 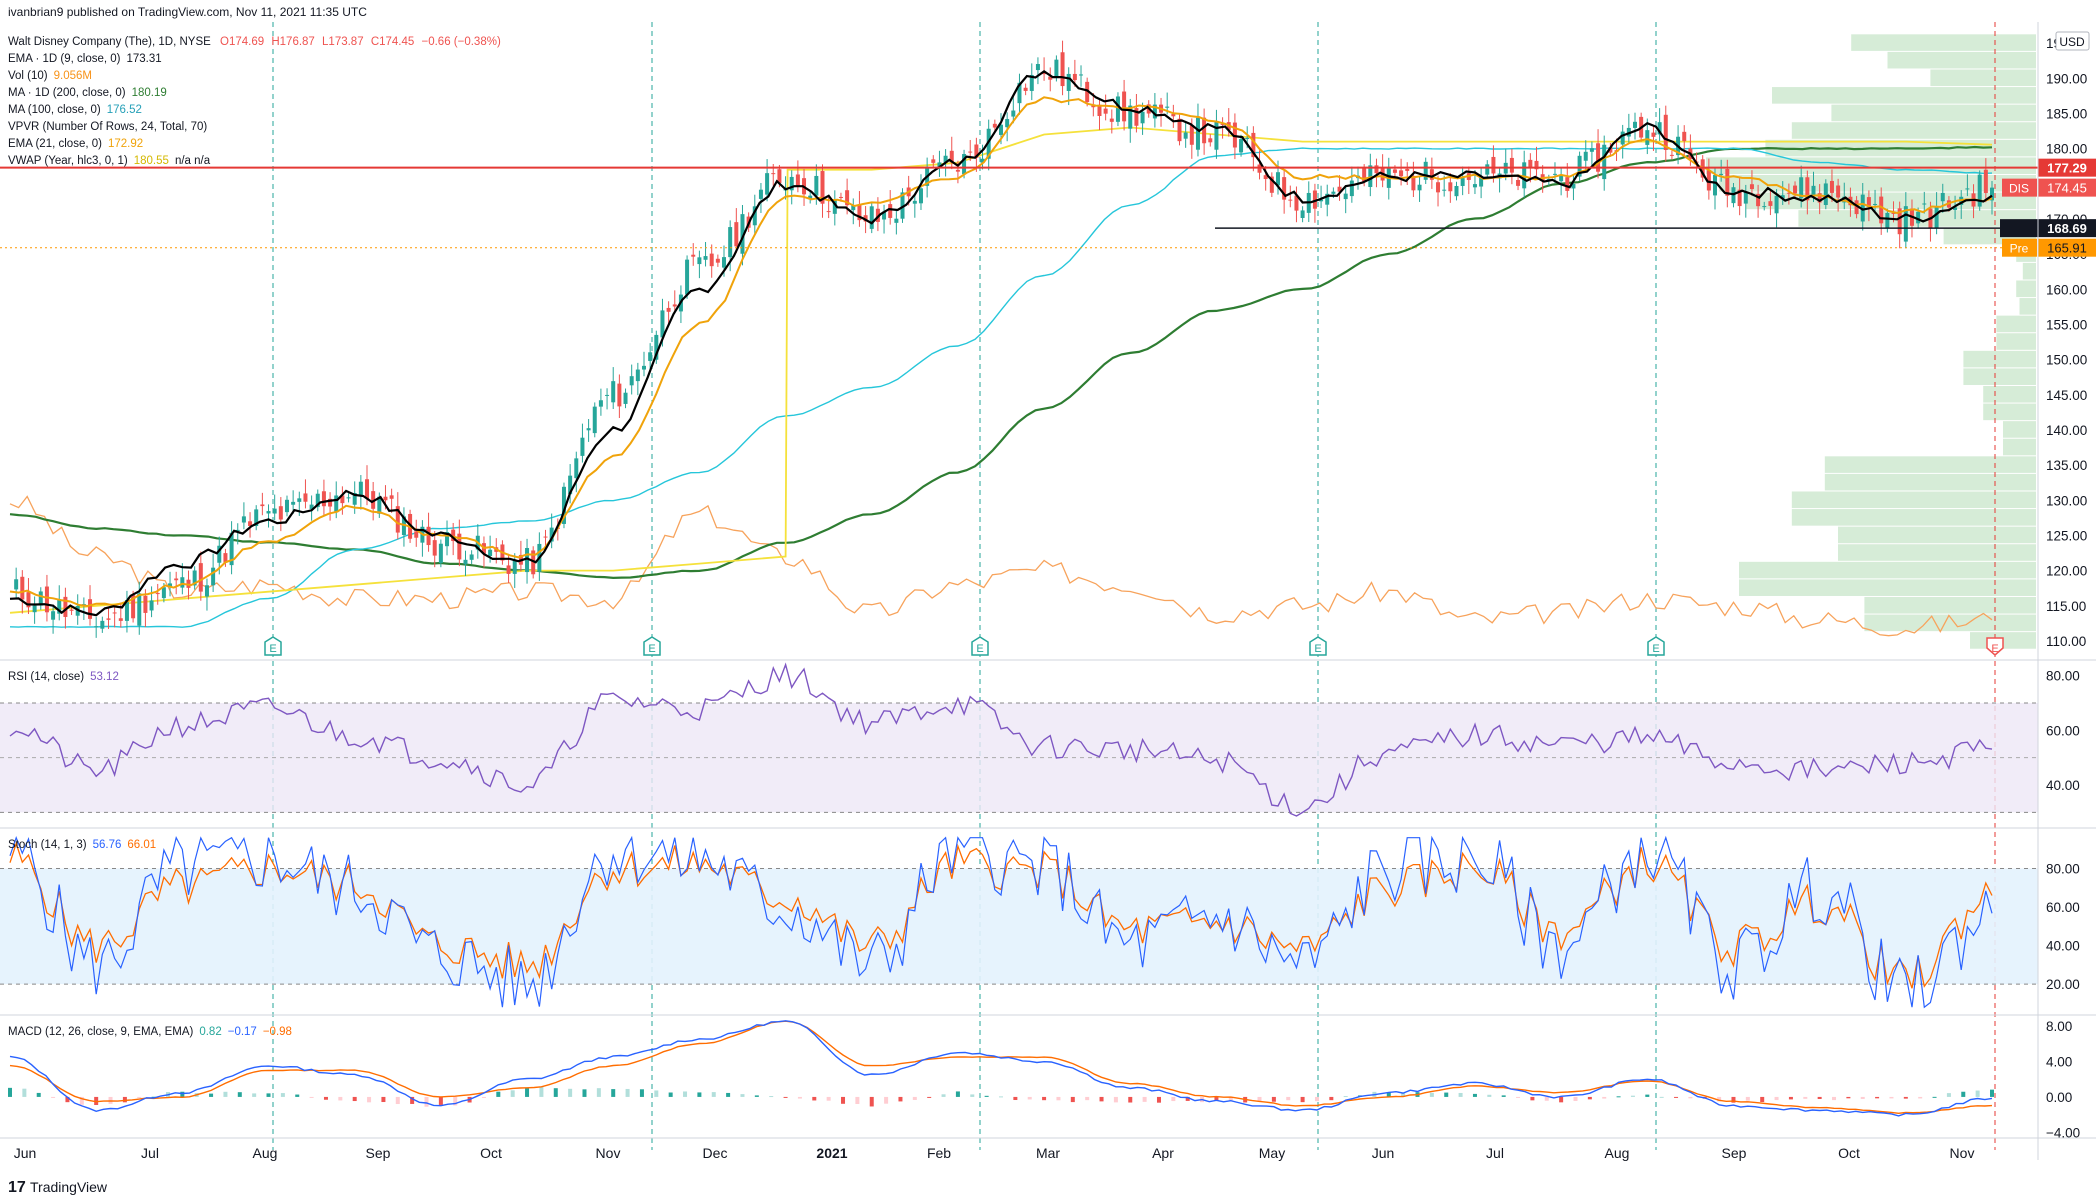 I want to click on earnings-marker-shape, so click(x=1318, y=646).